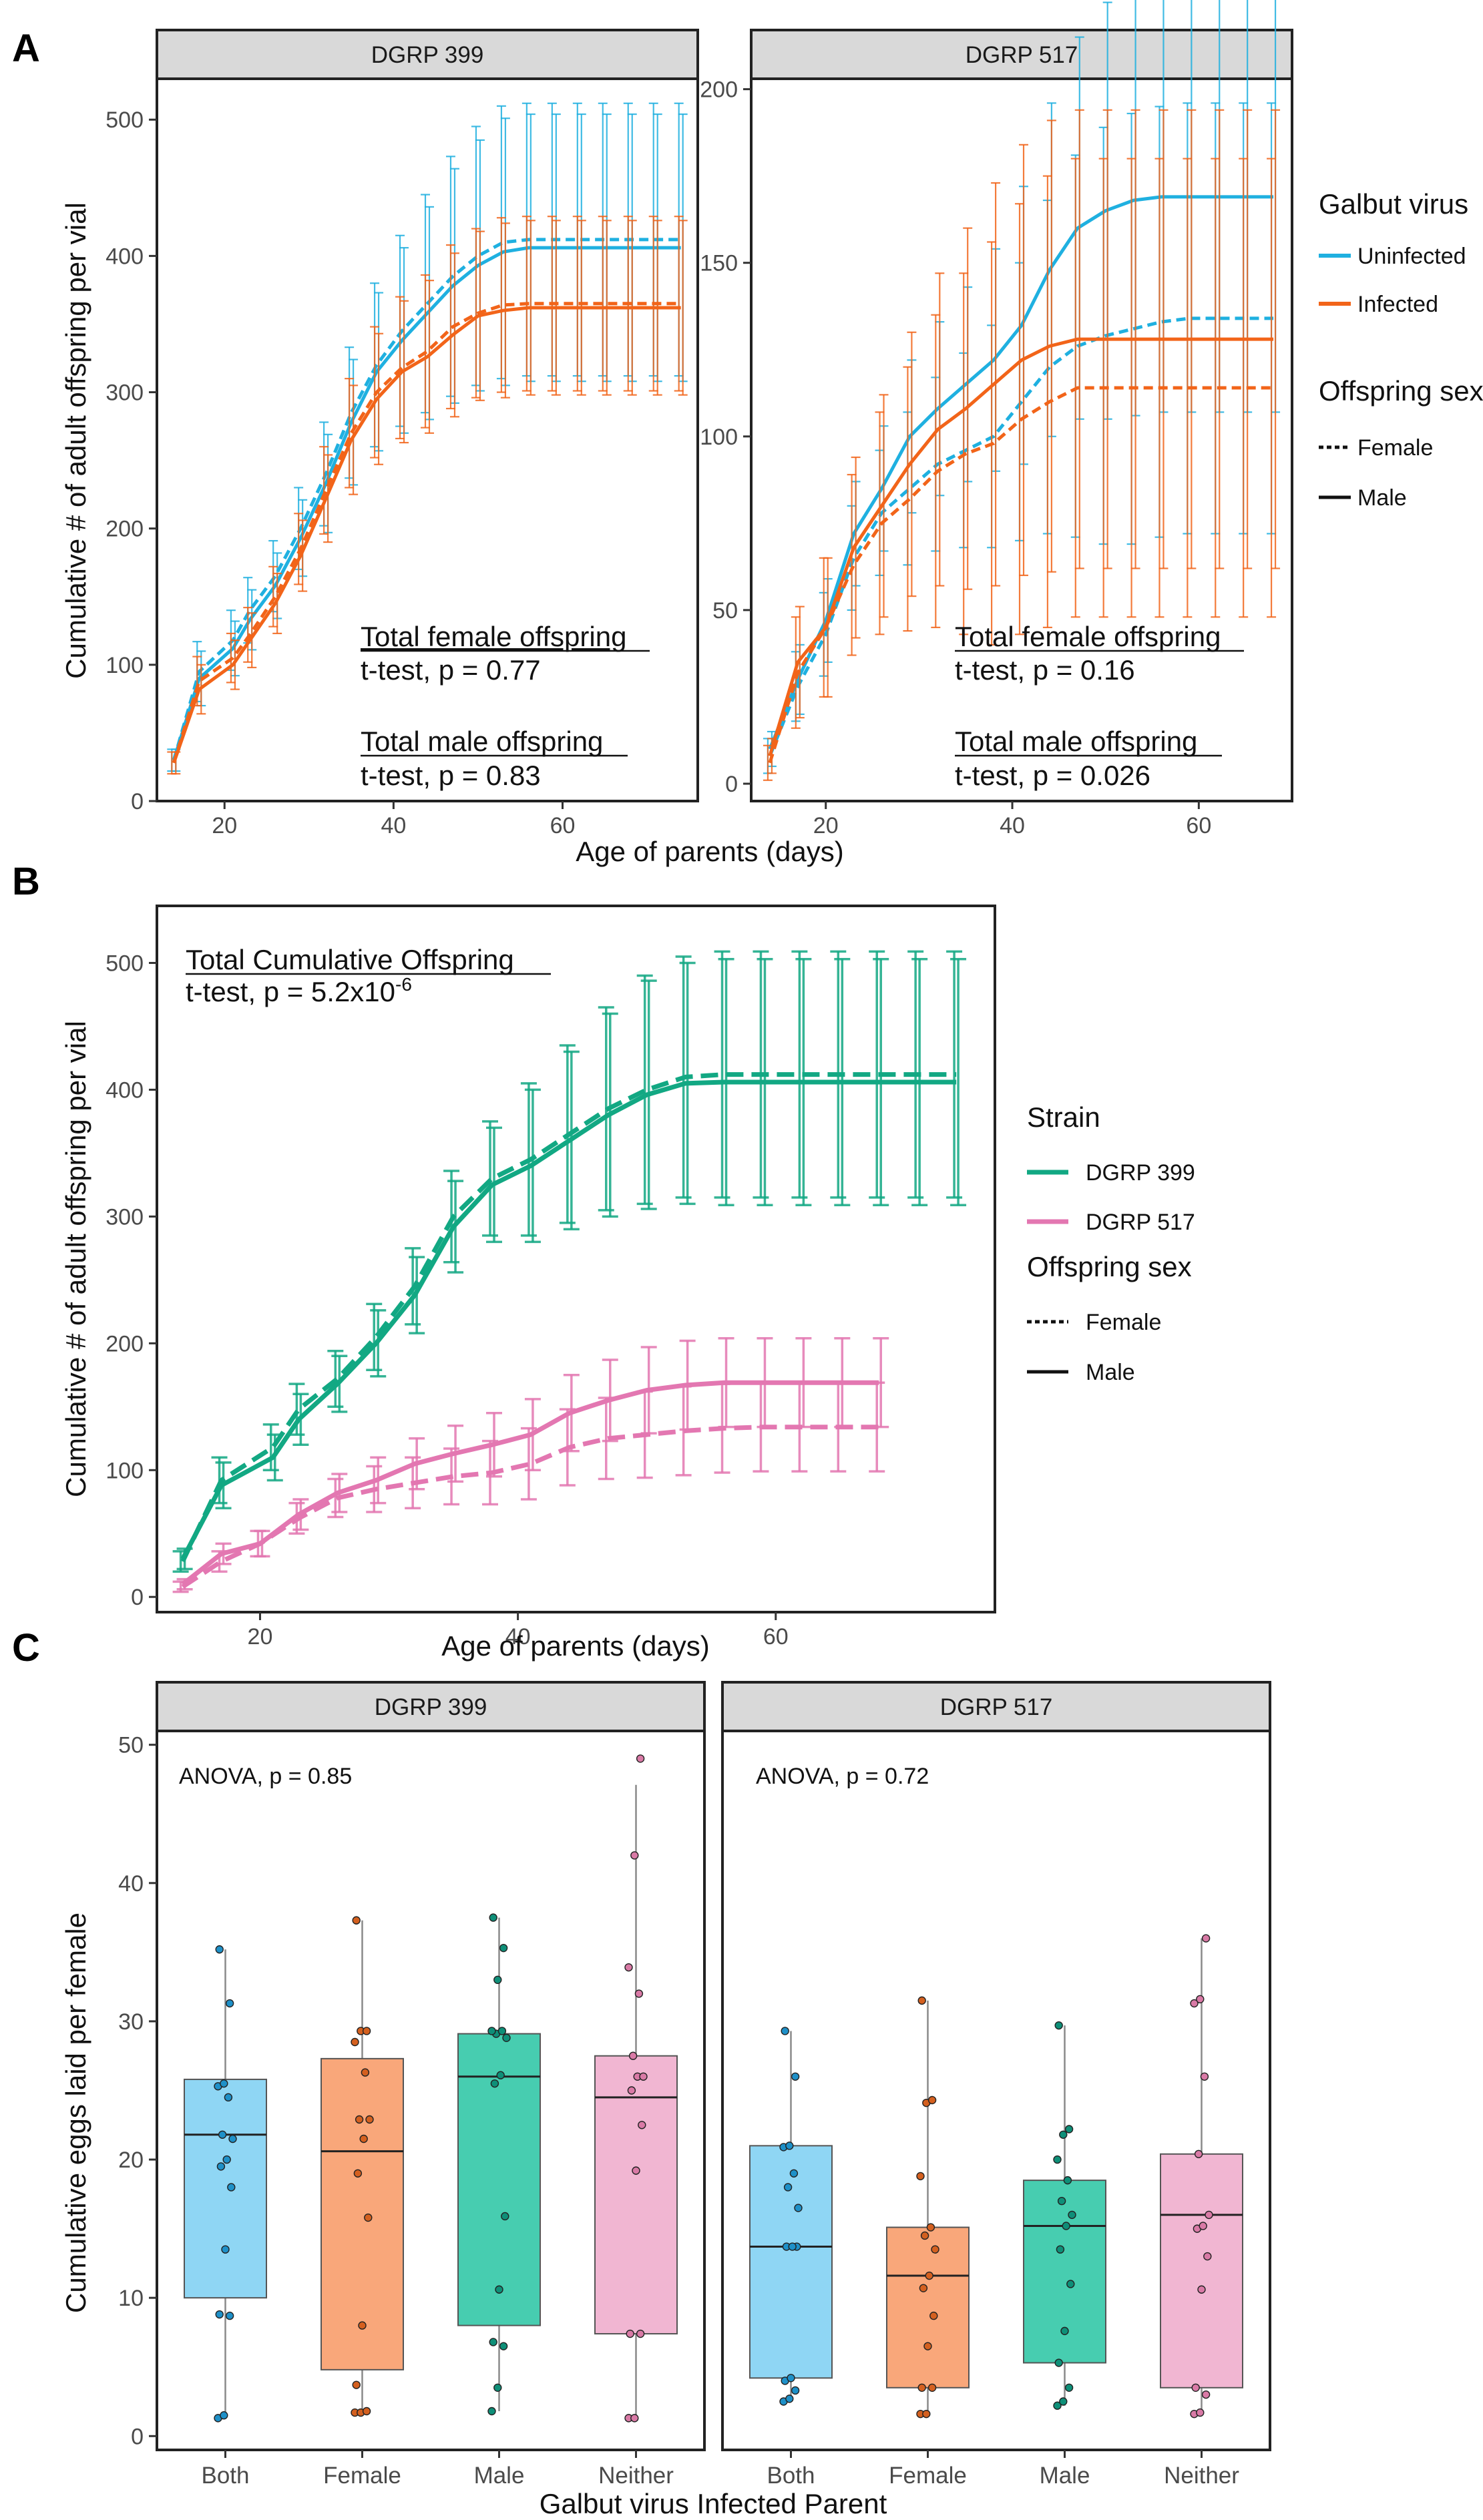 The image size is (1483, 2520). What do you see at coordinates (499, 2179) in the screenshot?
I see `panel-c1-box-male` at bounding box center [499, 2179].